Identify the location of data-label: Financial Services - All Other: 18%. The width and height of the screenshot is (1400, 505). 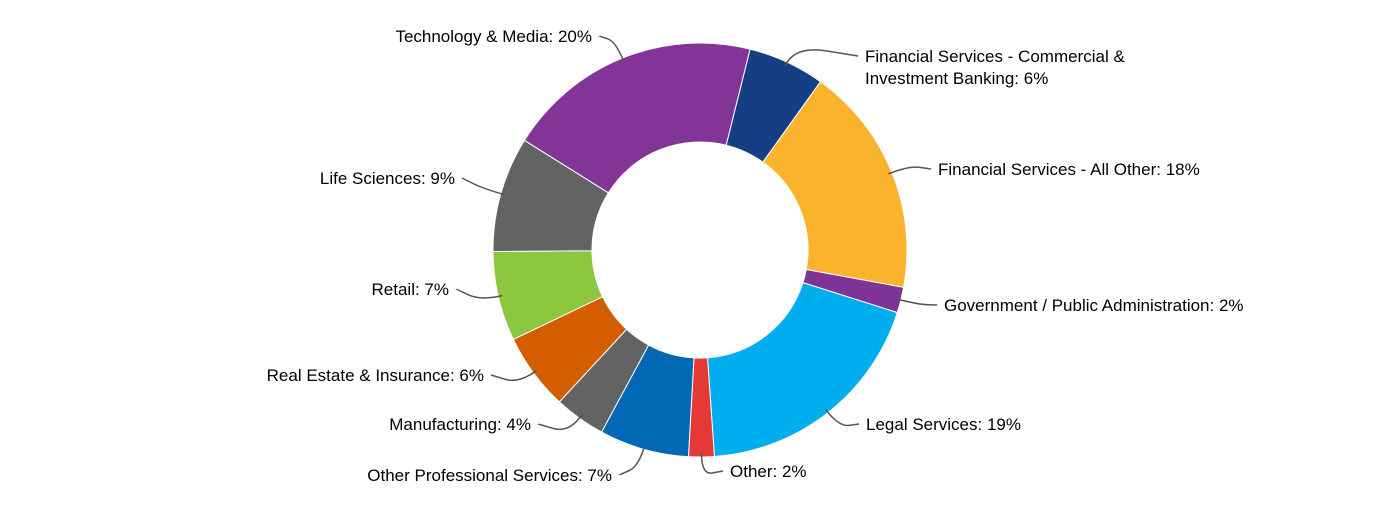
(1069, 169).